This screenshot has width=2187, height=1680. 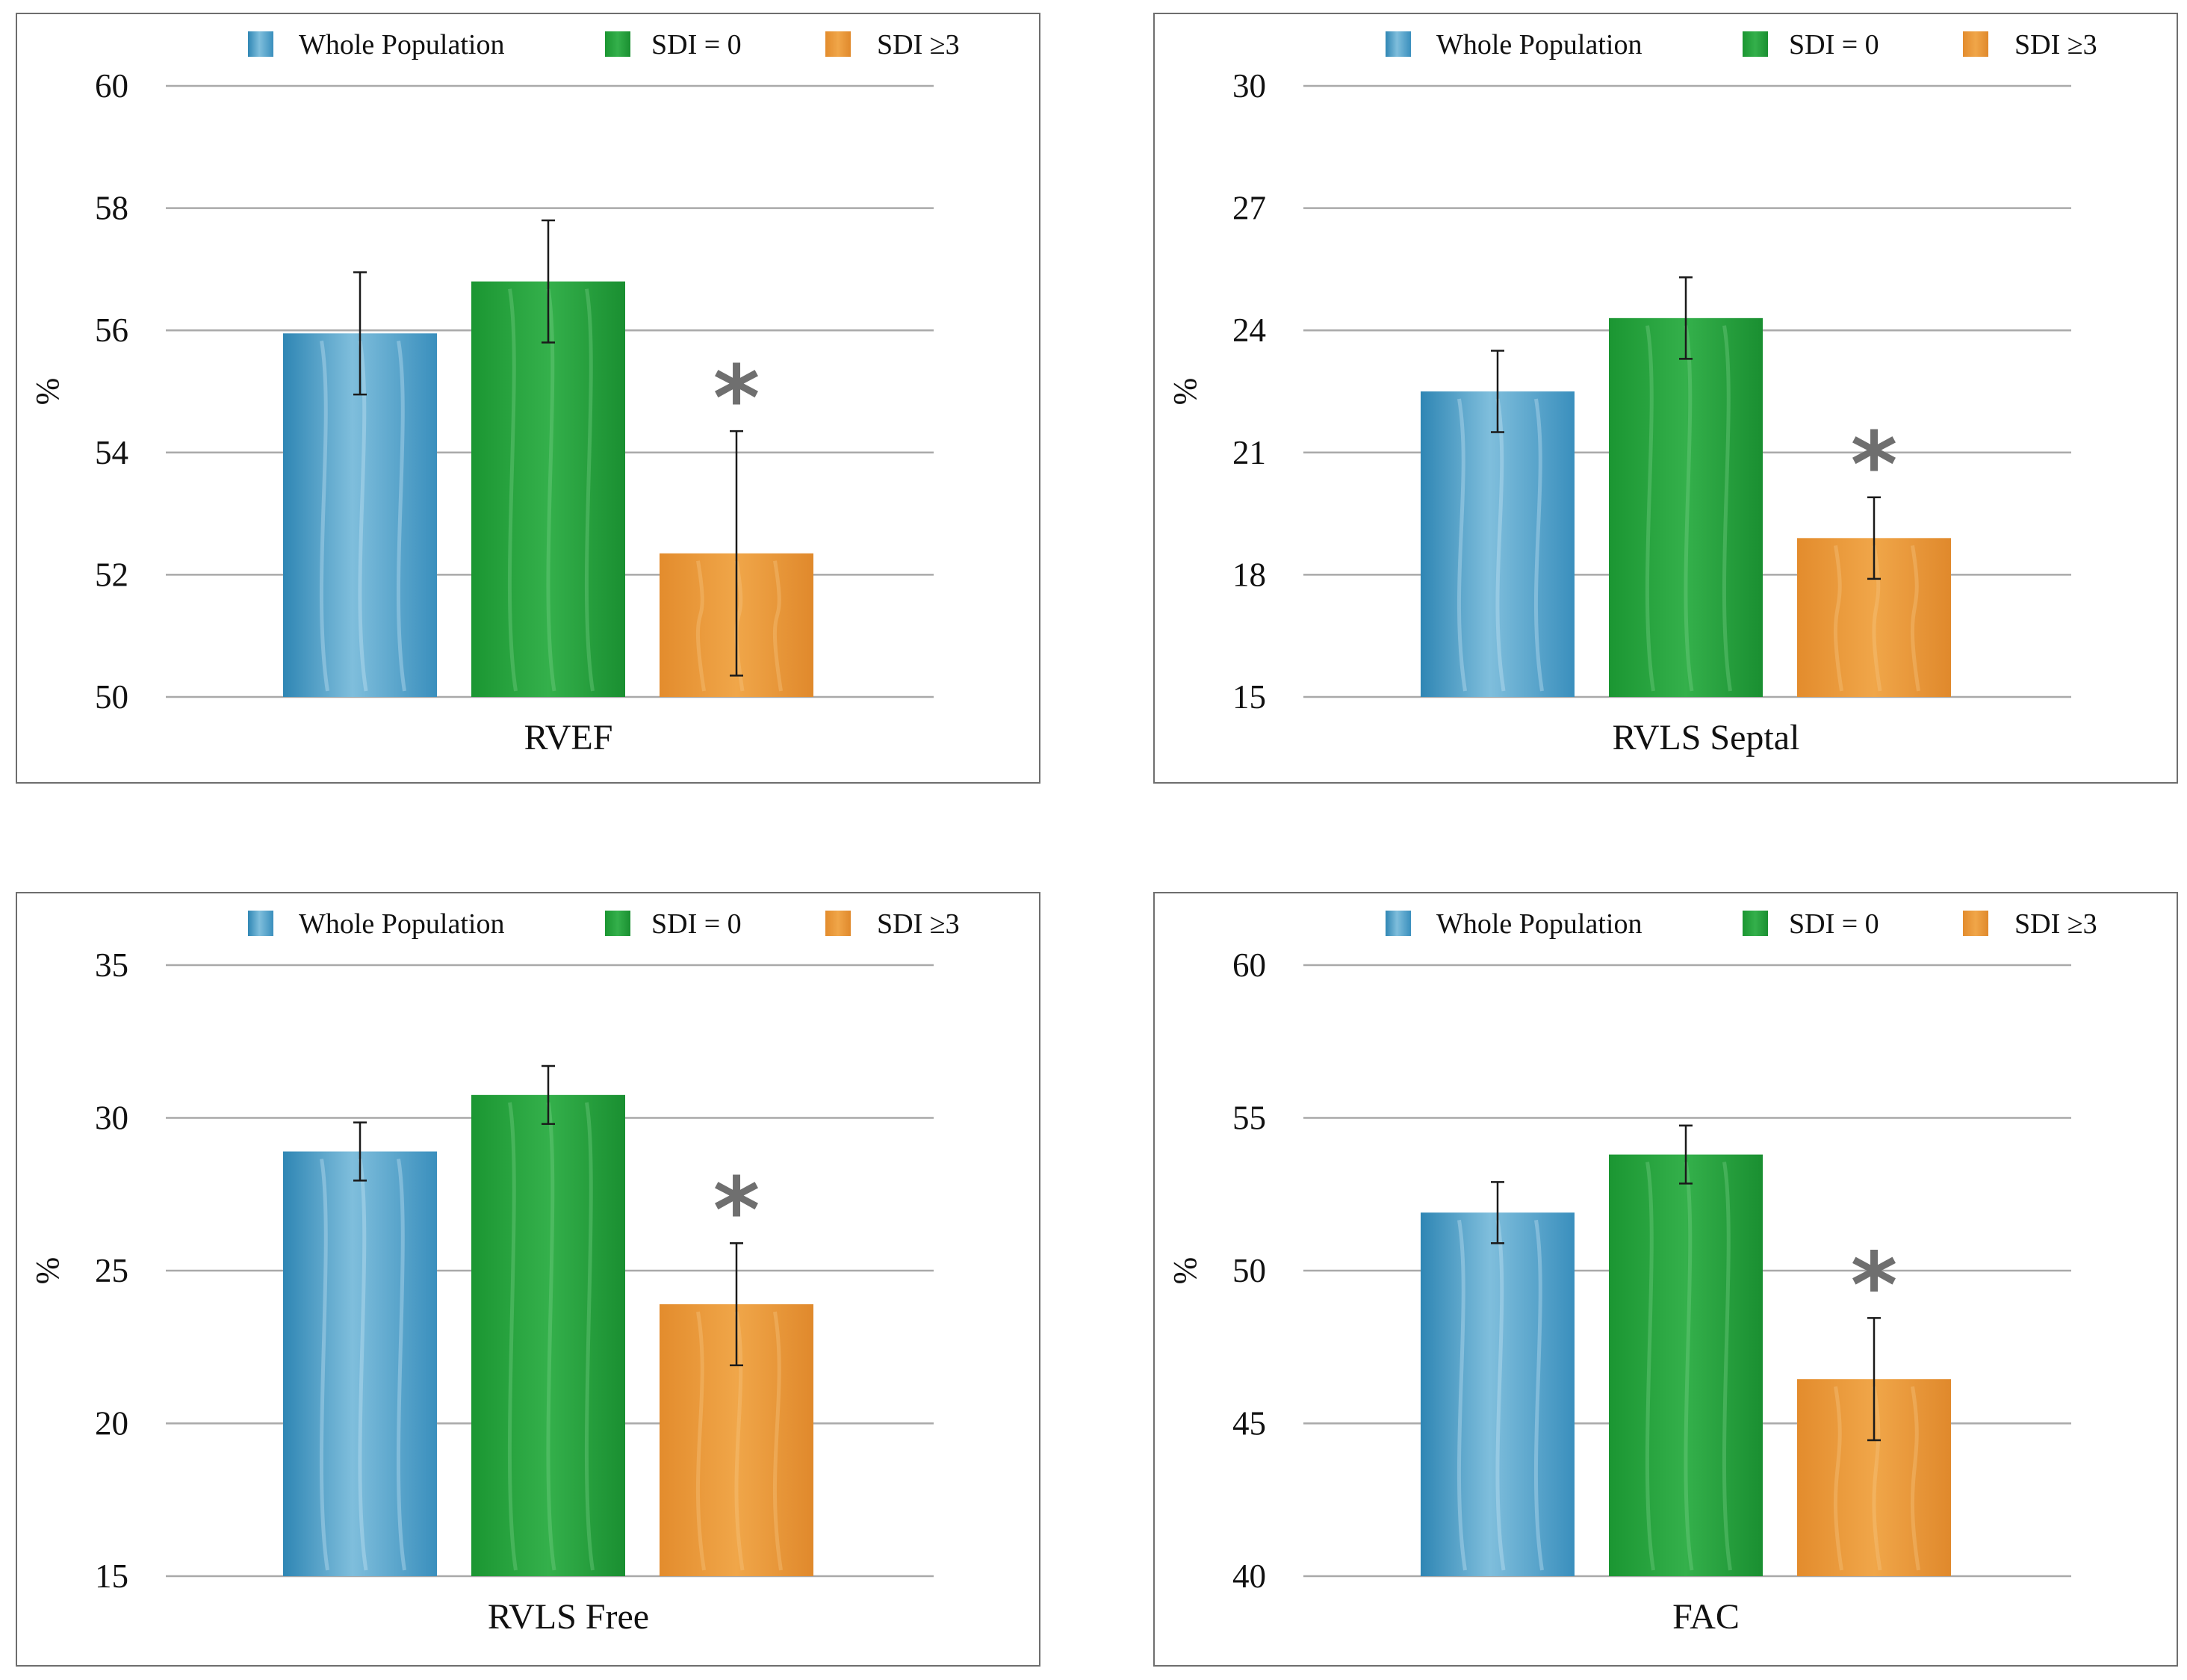 I want to click on y-tick-label: 50, so click(x=111, y=697).